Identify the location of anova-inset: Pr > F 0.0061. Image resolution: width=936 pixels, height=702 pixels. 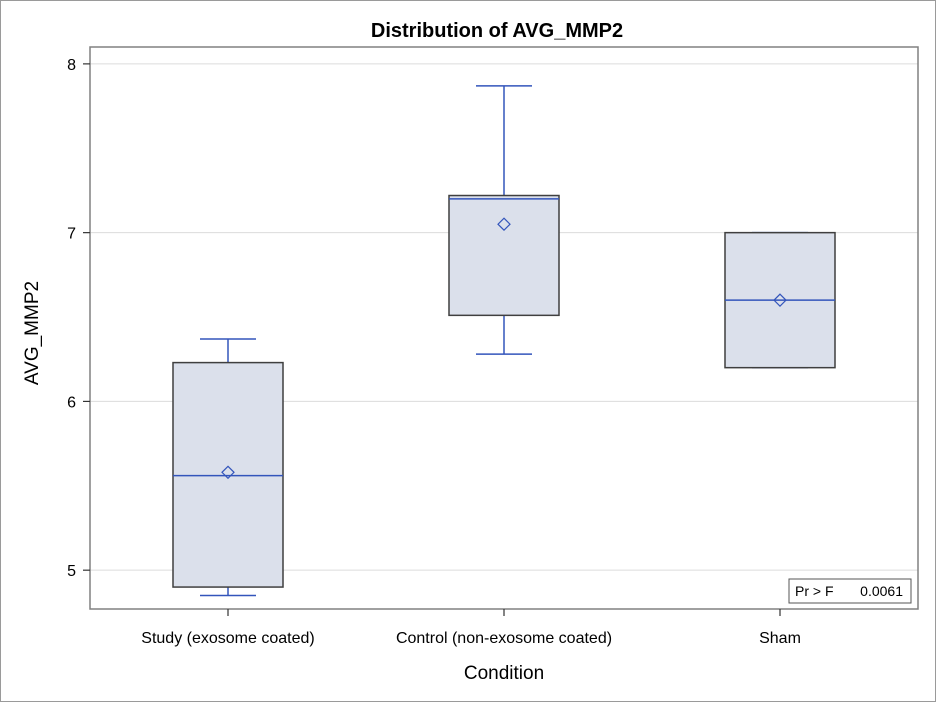
(850, 591).